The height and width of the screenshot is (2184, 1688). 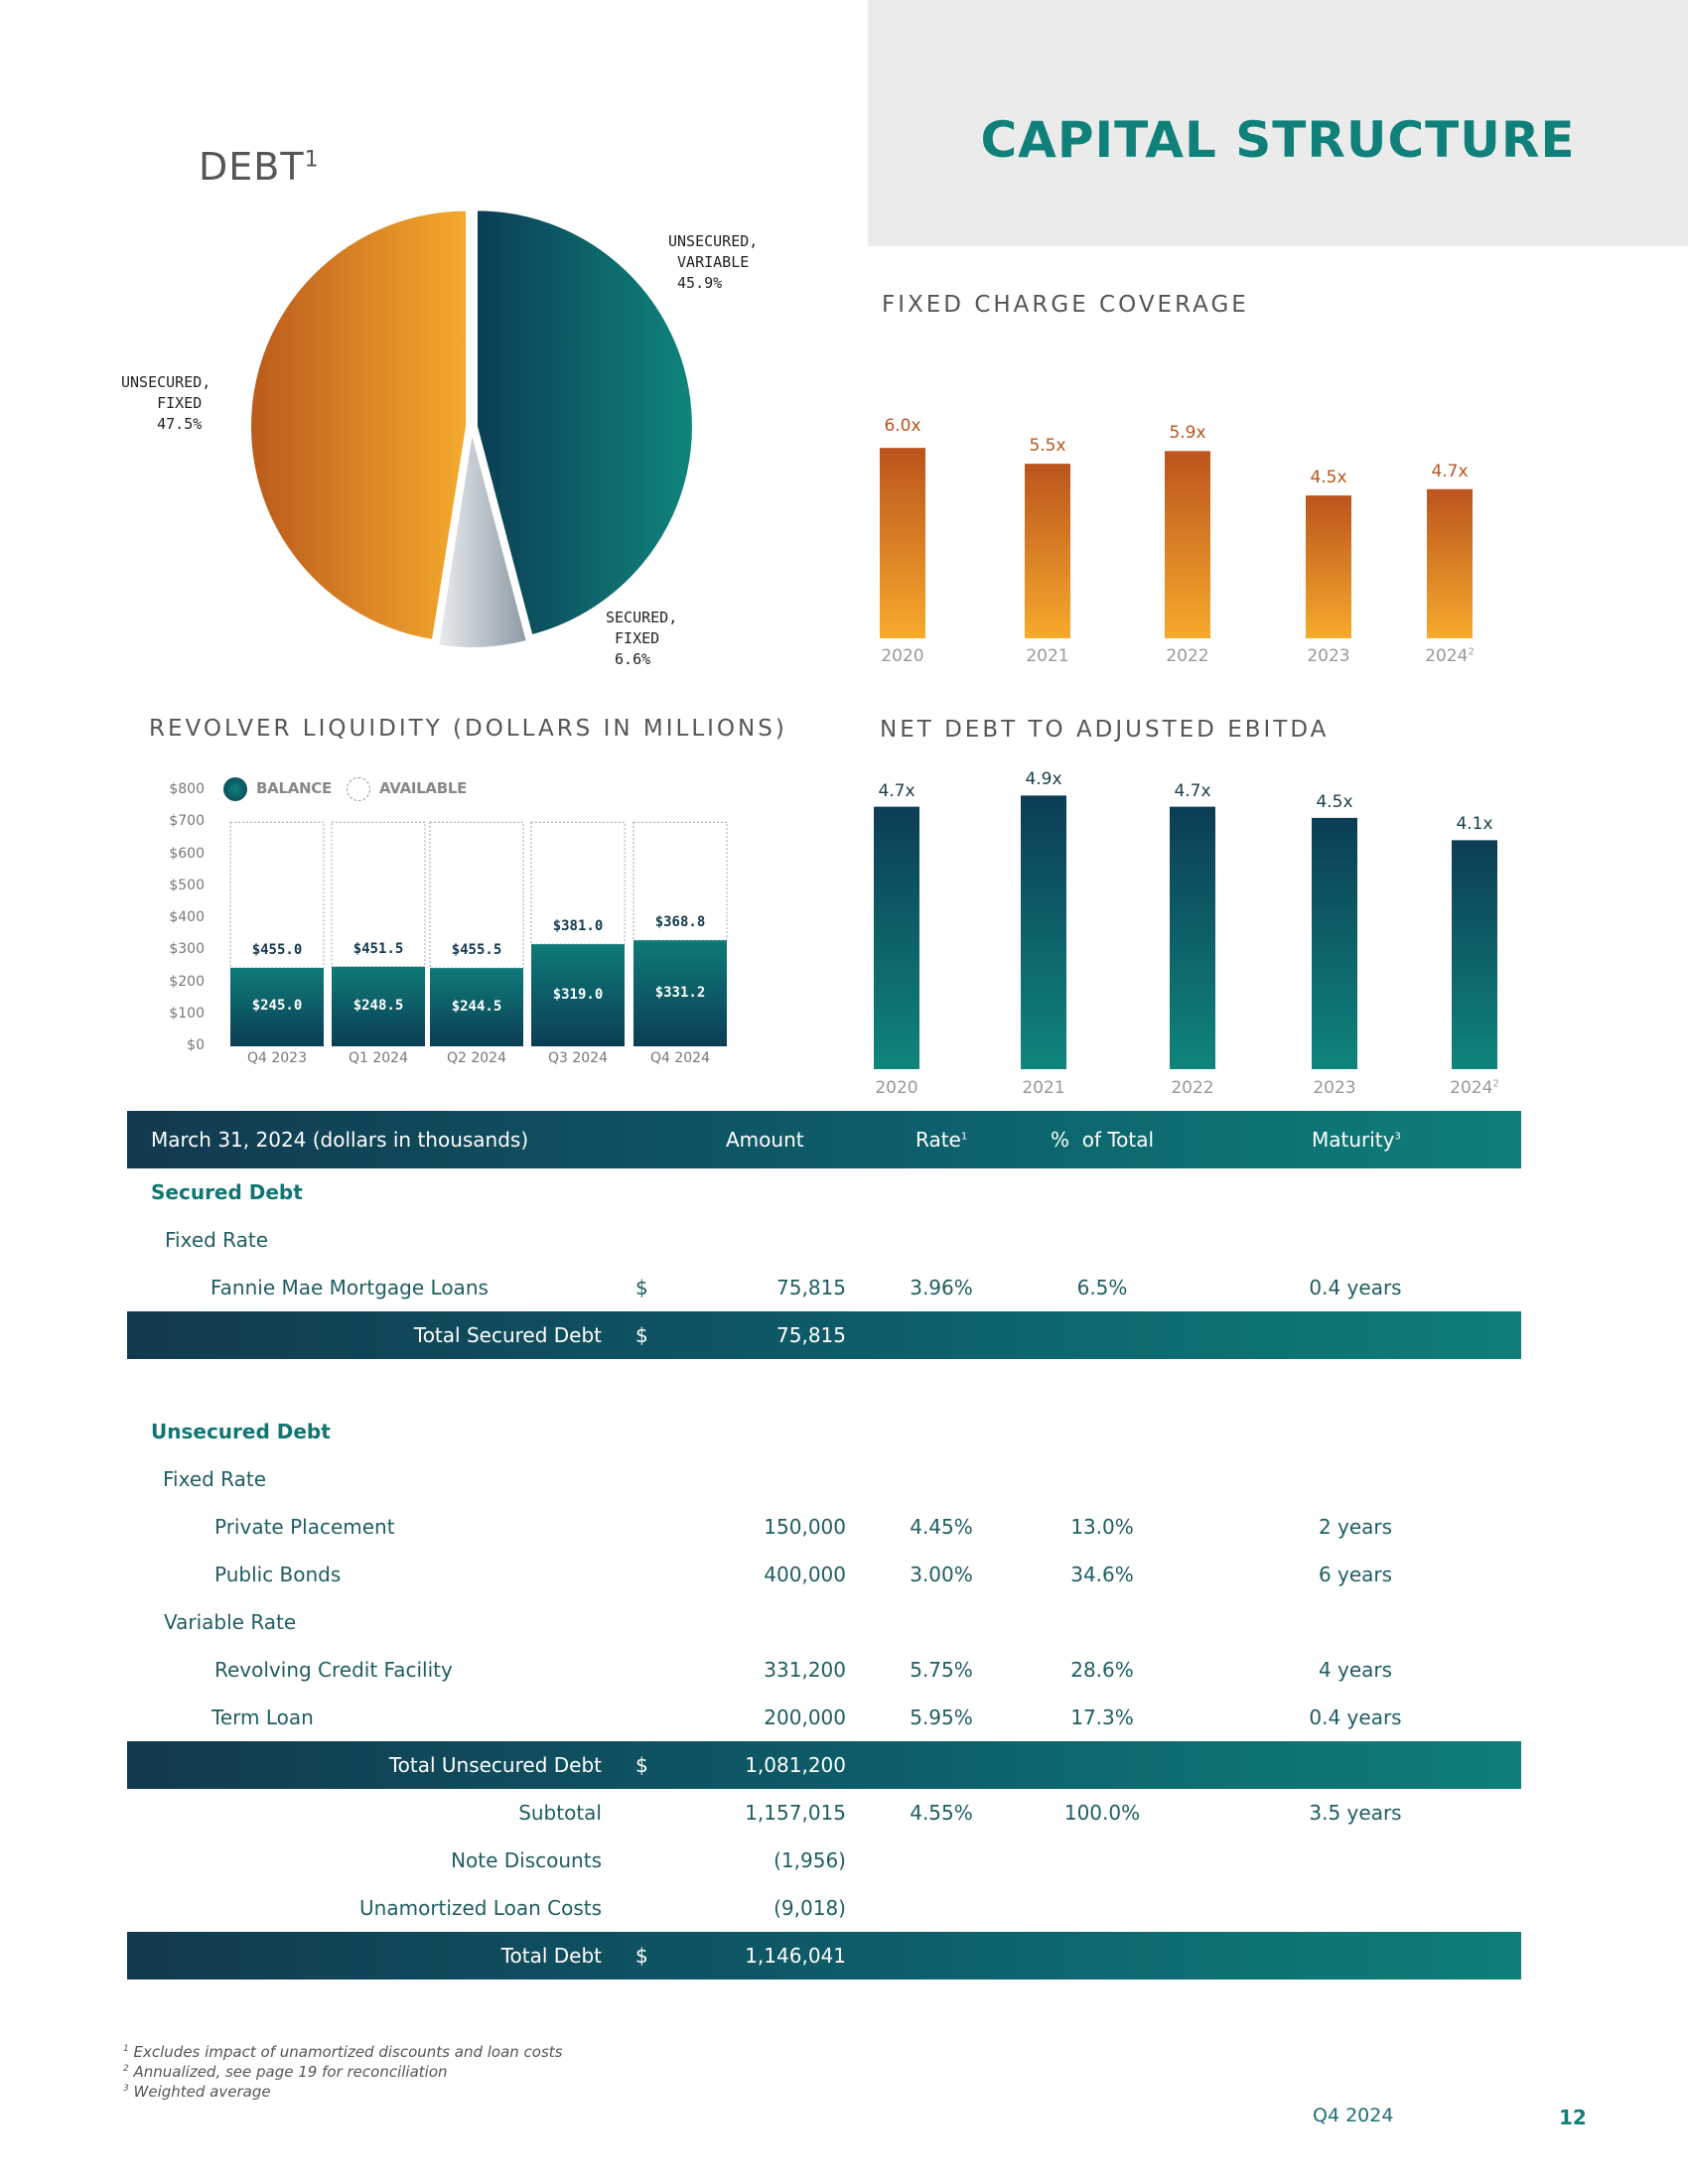 What do you see at coordinates (902, 656) in the screenshot?
I see `fixed-charge-year-label: 2020` at bounding box center [902, 656].